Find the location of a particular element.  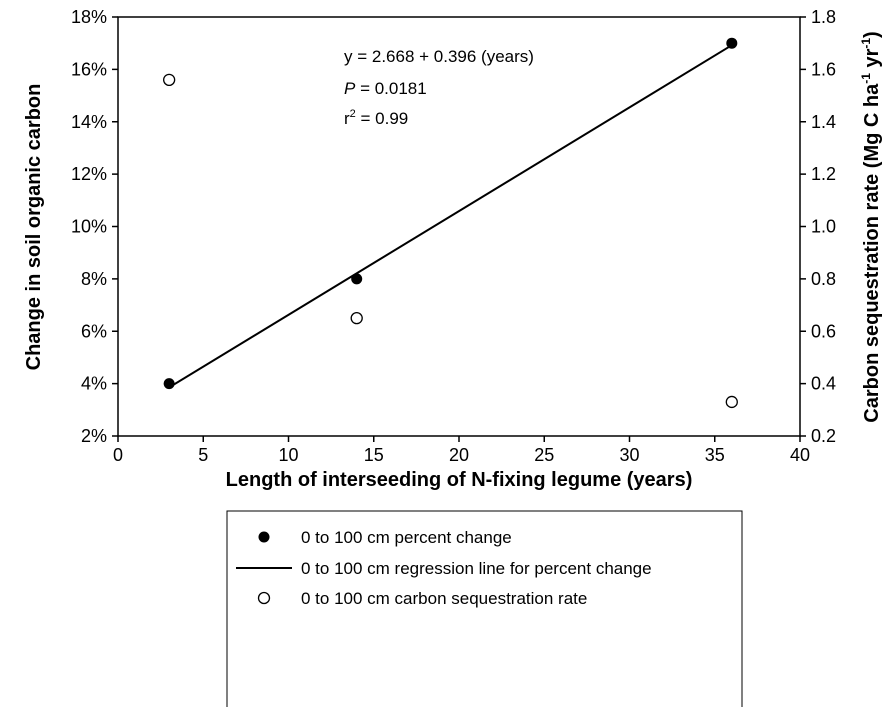

y-right-axis-ticks: 0.2 0.4 0.6 0.8 1.0 1.2 1.4 1.6 1.8 is located at coordinates (818, 226).